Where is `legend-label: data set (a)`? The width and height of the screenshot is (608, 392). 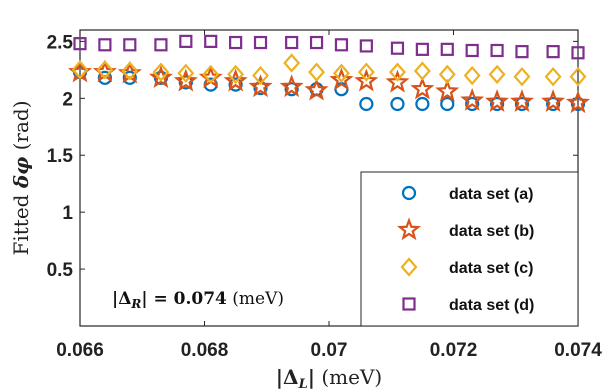 legend-label: data set (a) is located at coordinates (491, 194).